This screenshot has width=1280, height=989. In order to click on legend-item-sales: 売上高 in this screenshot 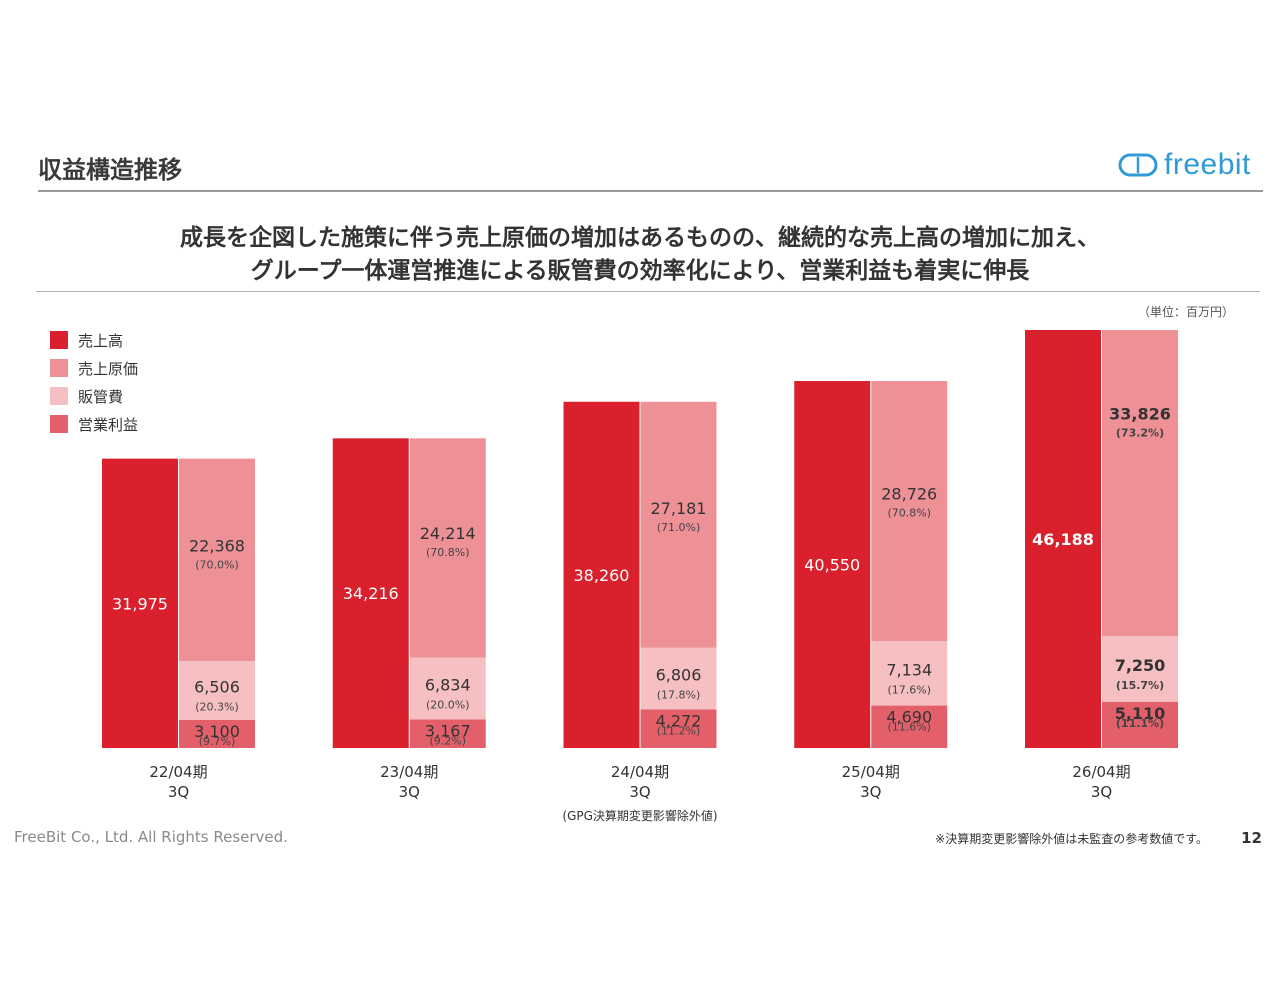, I will do `click(94, 340)`.